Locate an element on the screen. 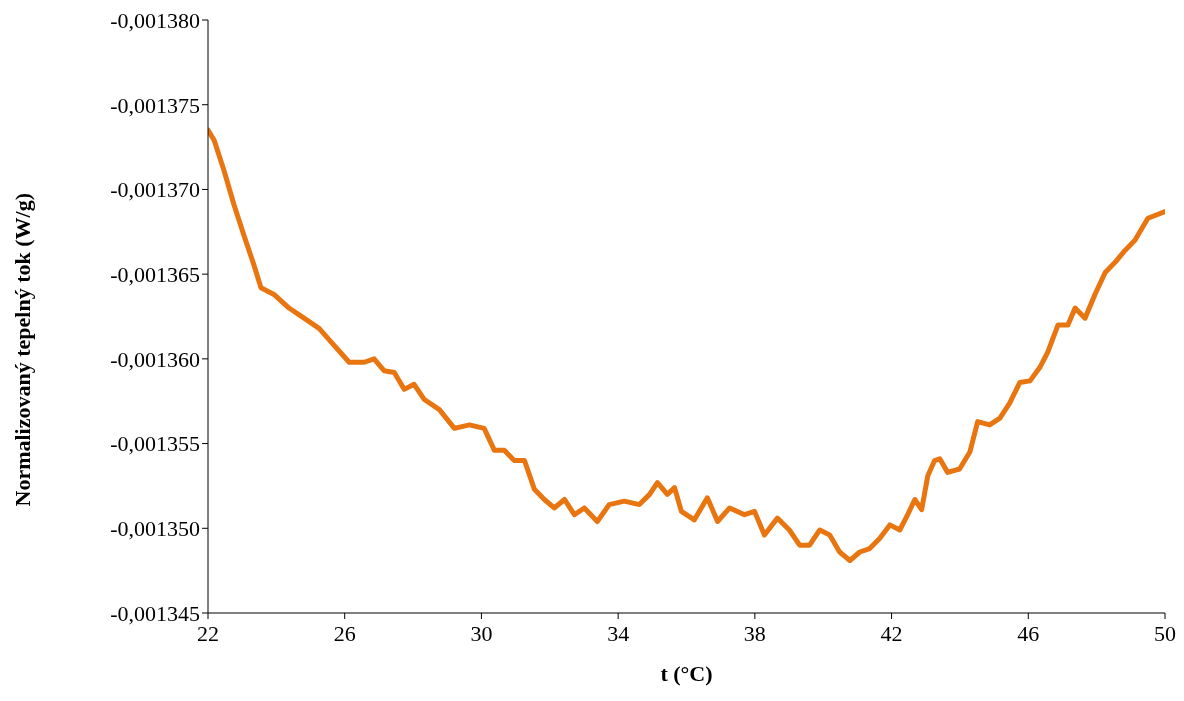 This screenshot has height=701, width=1184. x-axis-title: t (°C) is located at coordinates (686, 673).